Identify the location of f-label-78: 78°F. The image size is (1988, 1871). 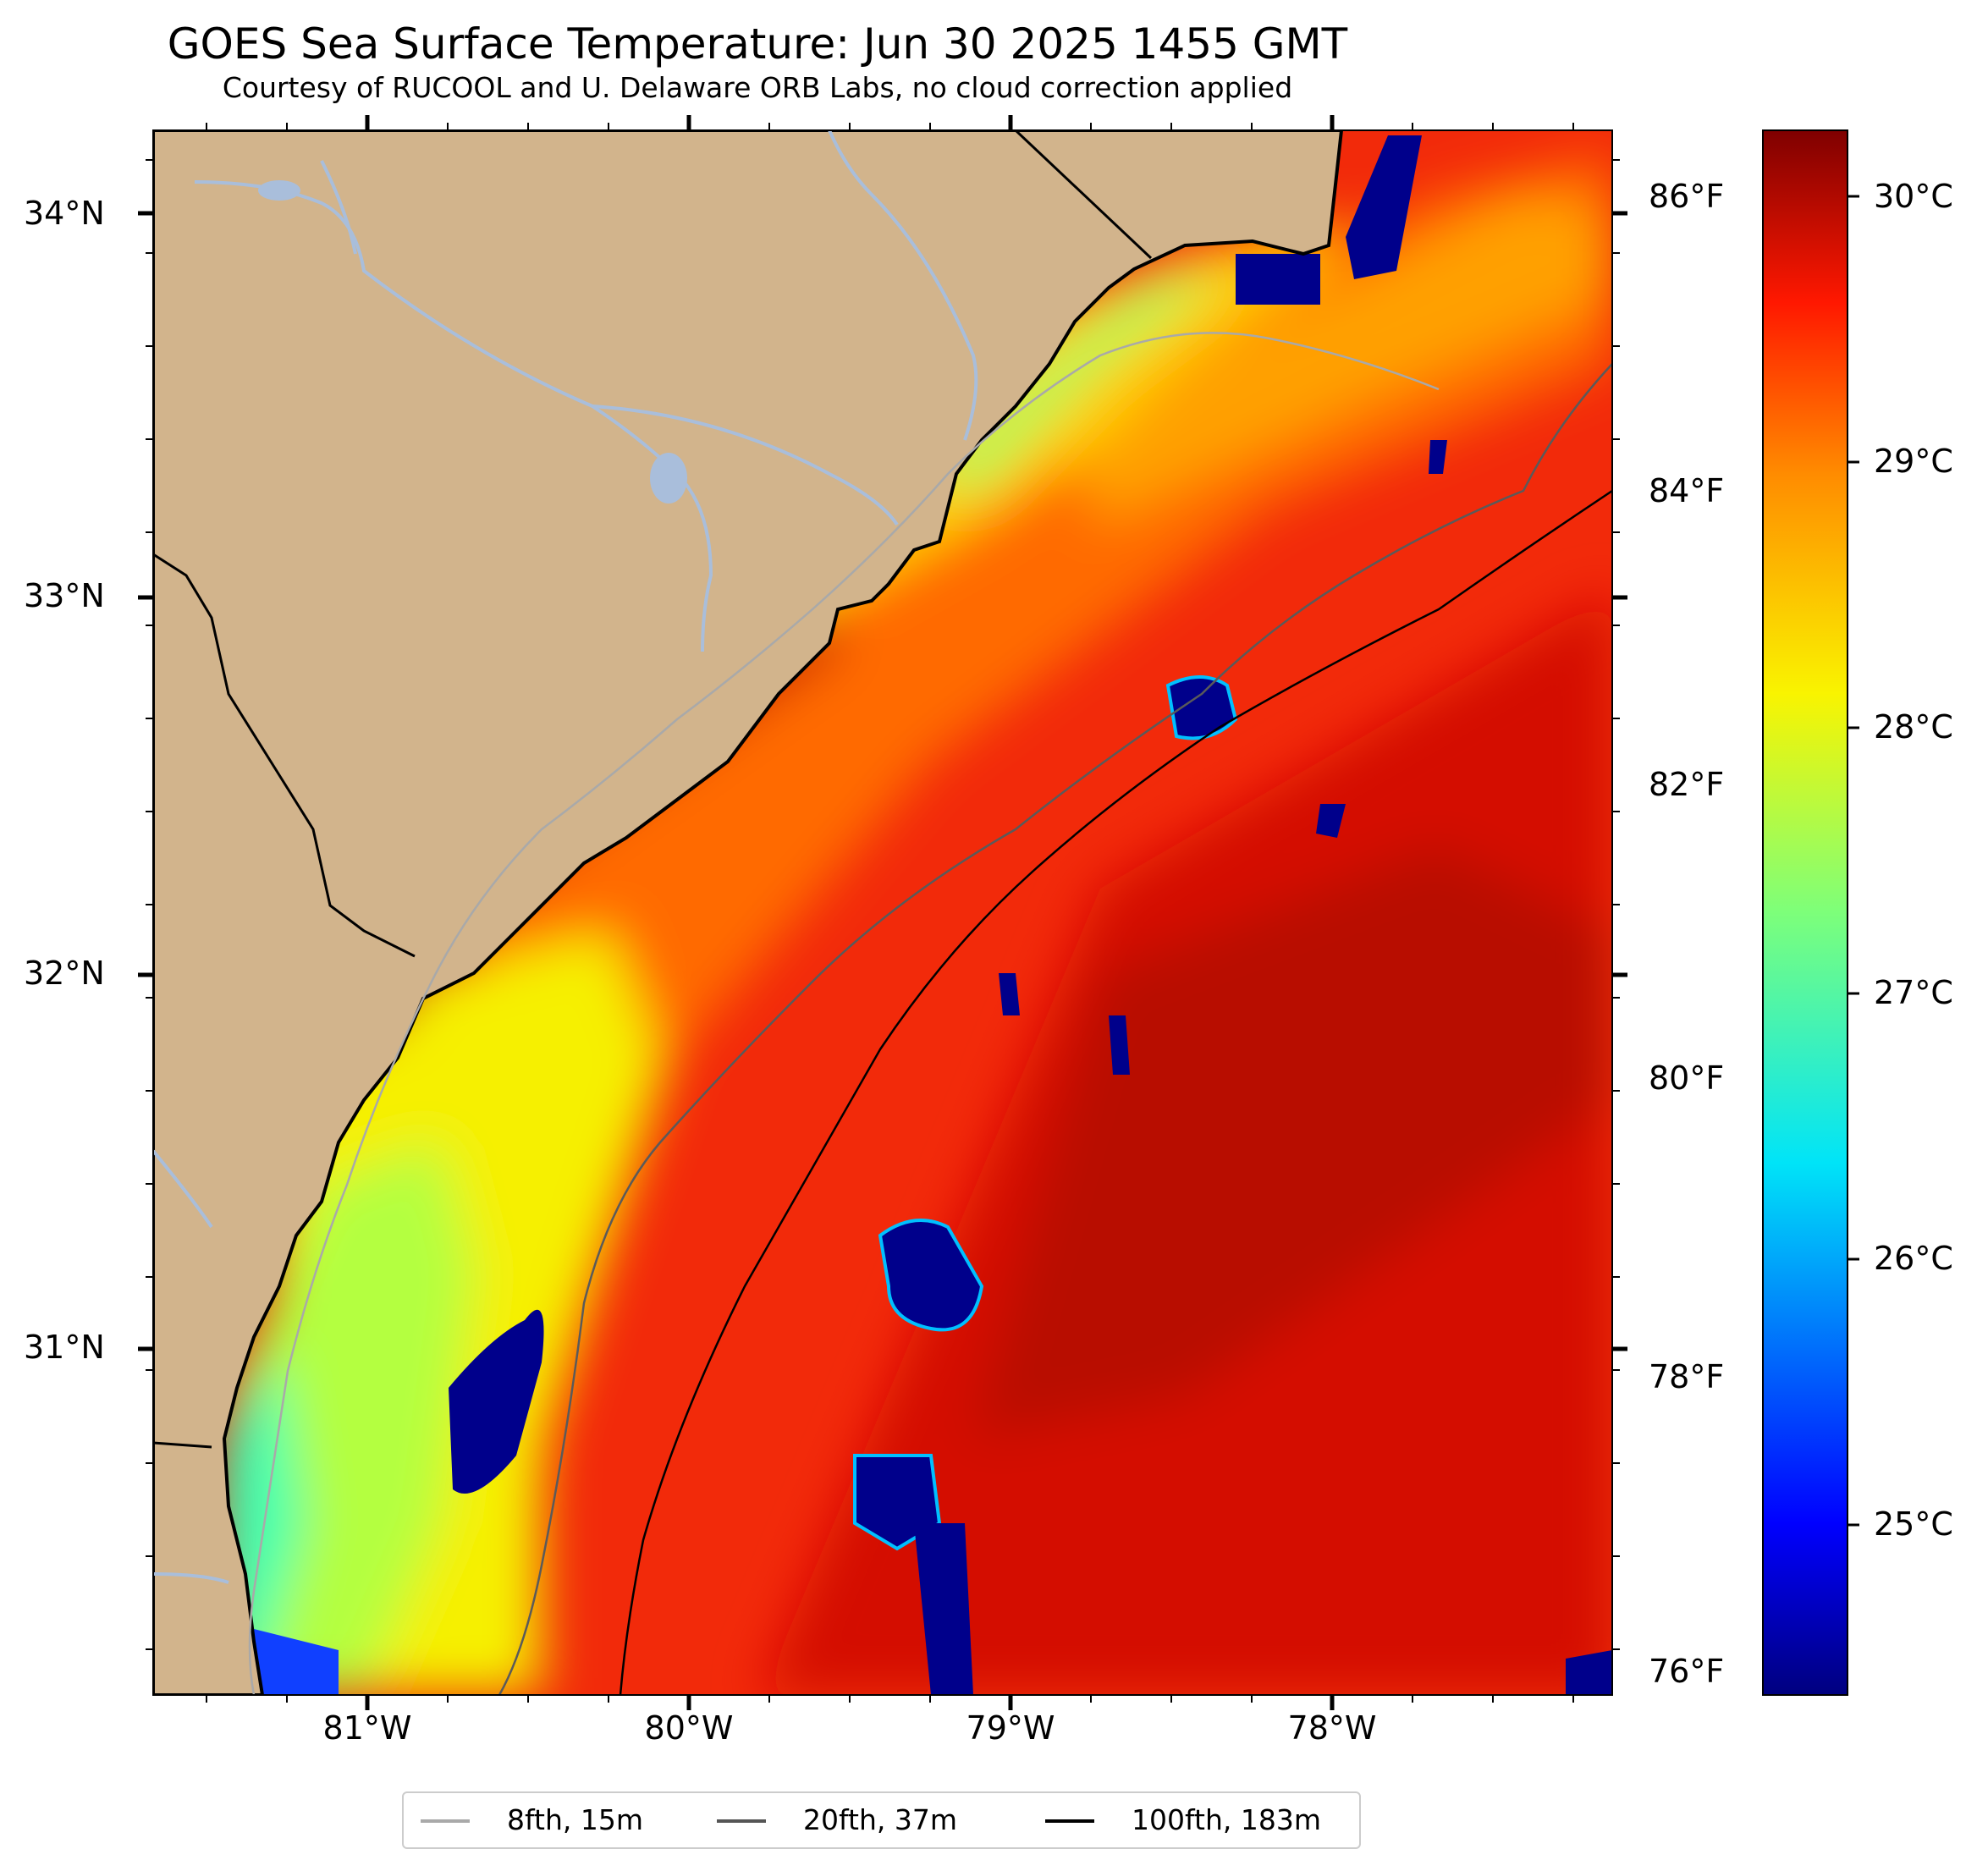
(1687, 1376).